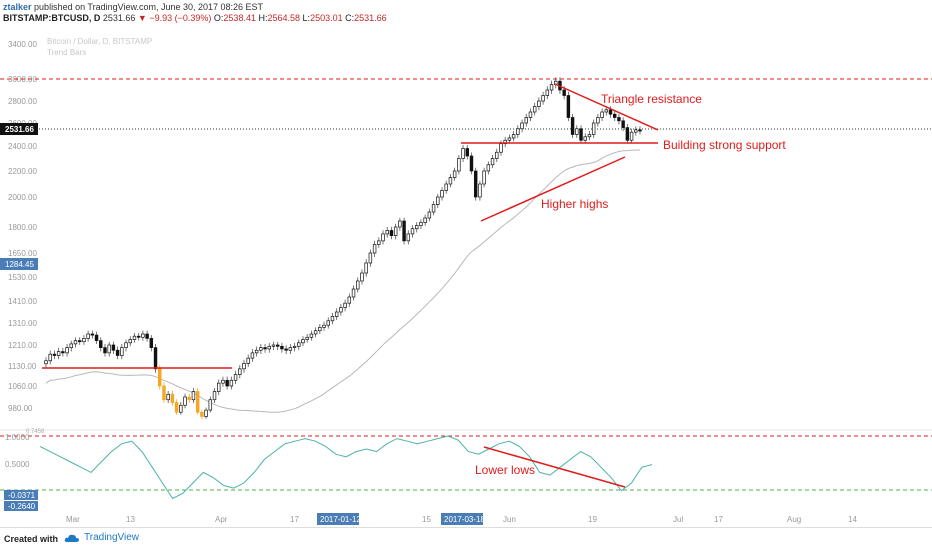 This screenshot has width=932, height=551. What do you see at coordinates (22, 253) in the screenshot?
I see `price-axis-label: 1650.00` at bounding box center [22, 253].